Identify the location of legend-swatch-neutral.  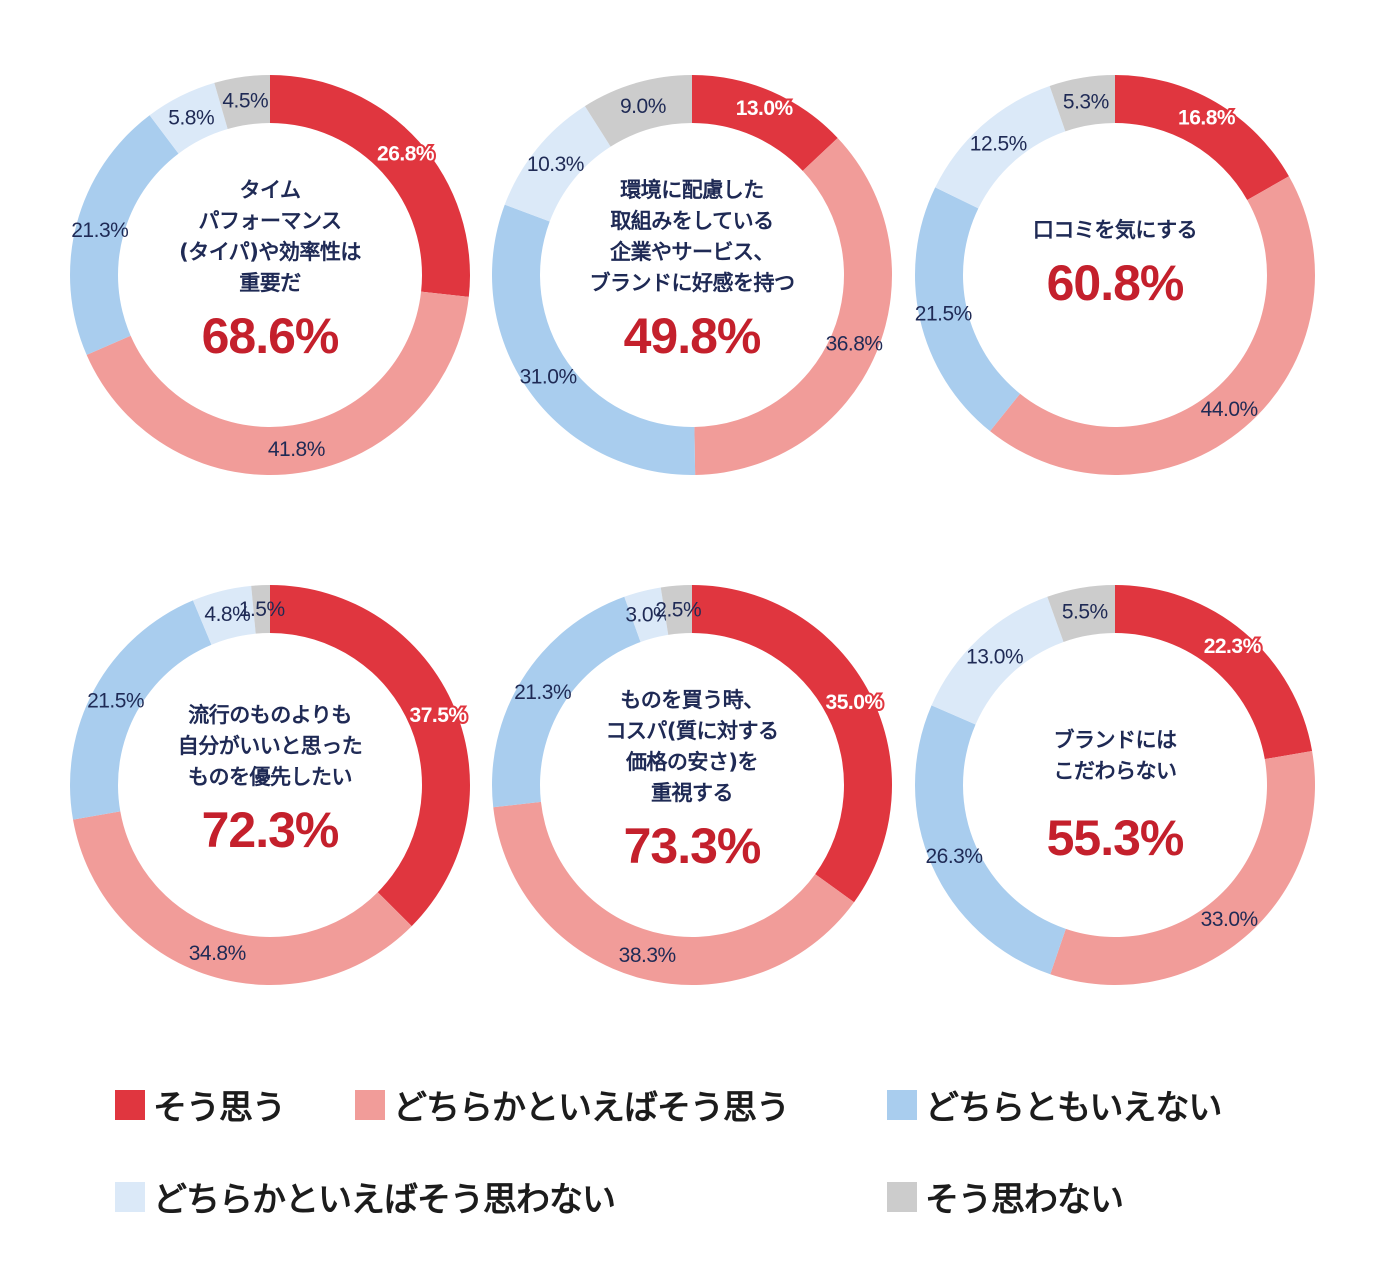
(902, 1104).